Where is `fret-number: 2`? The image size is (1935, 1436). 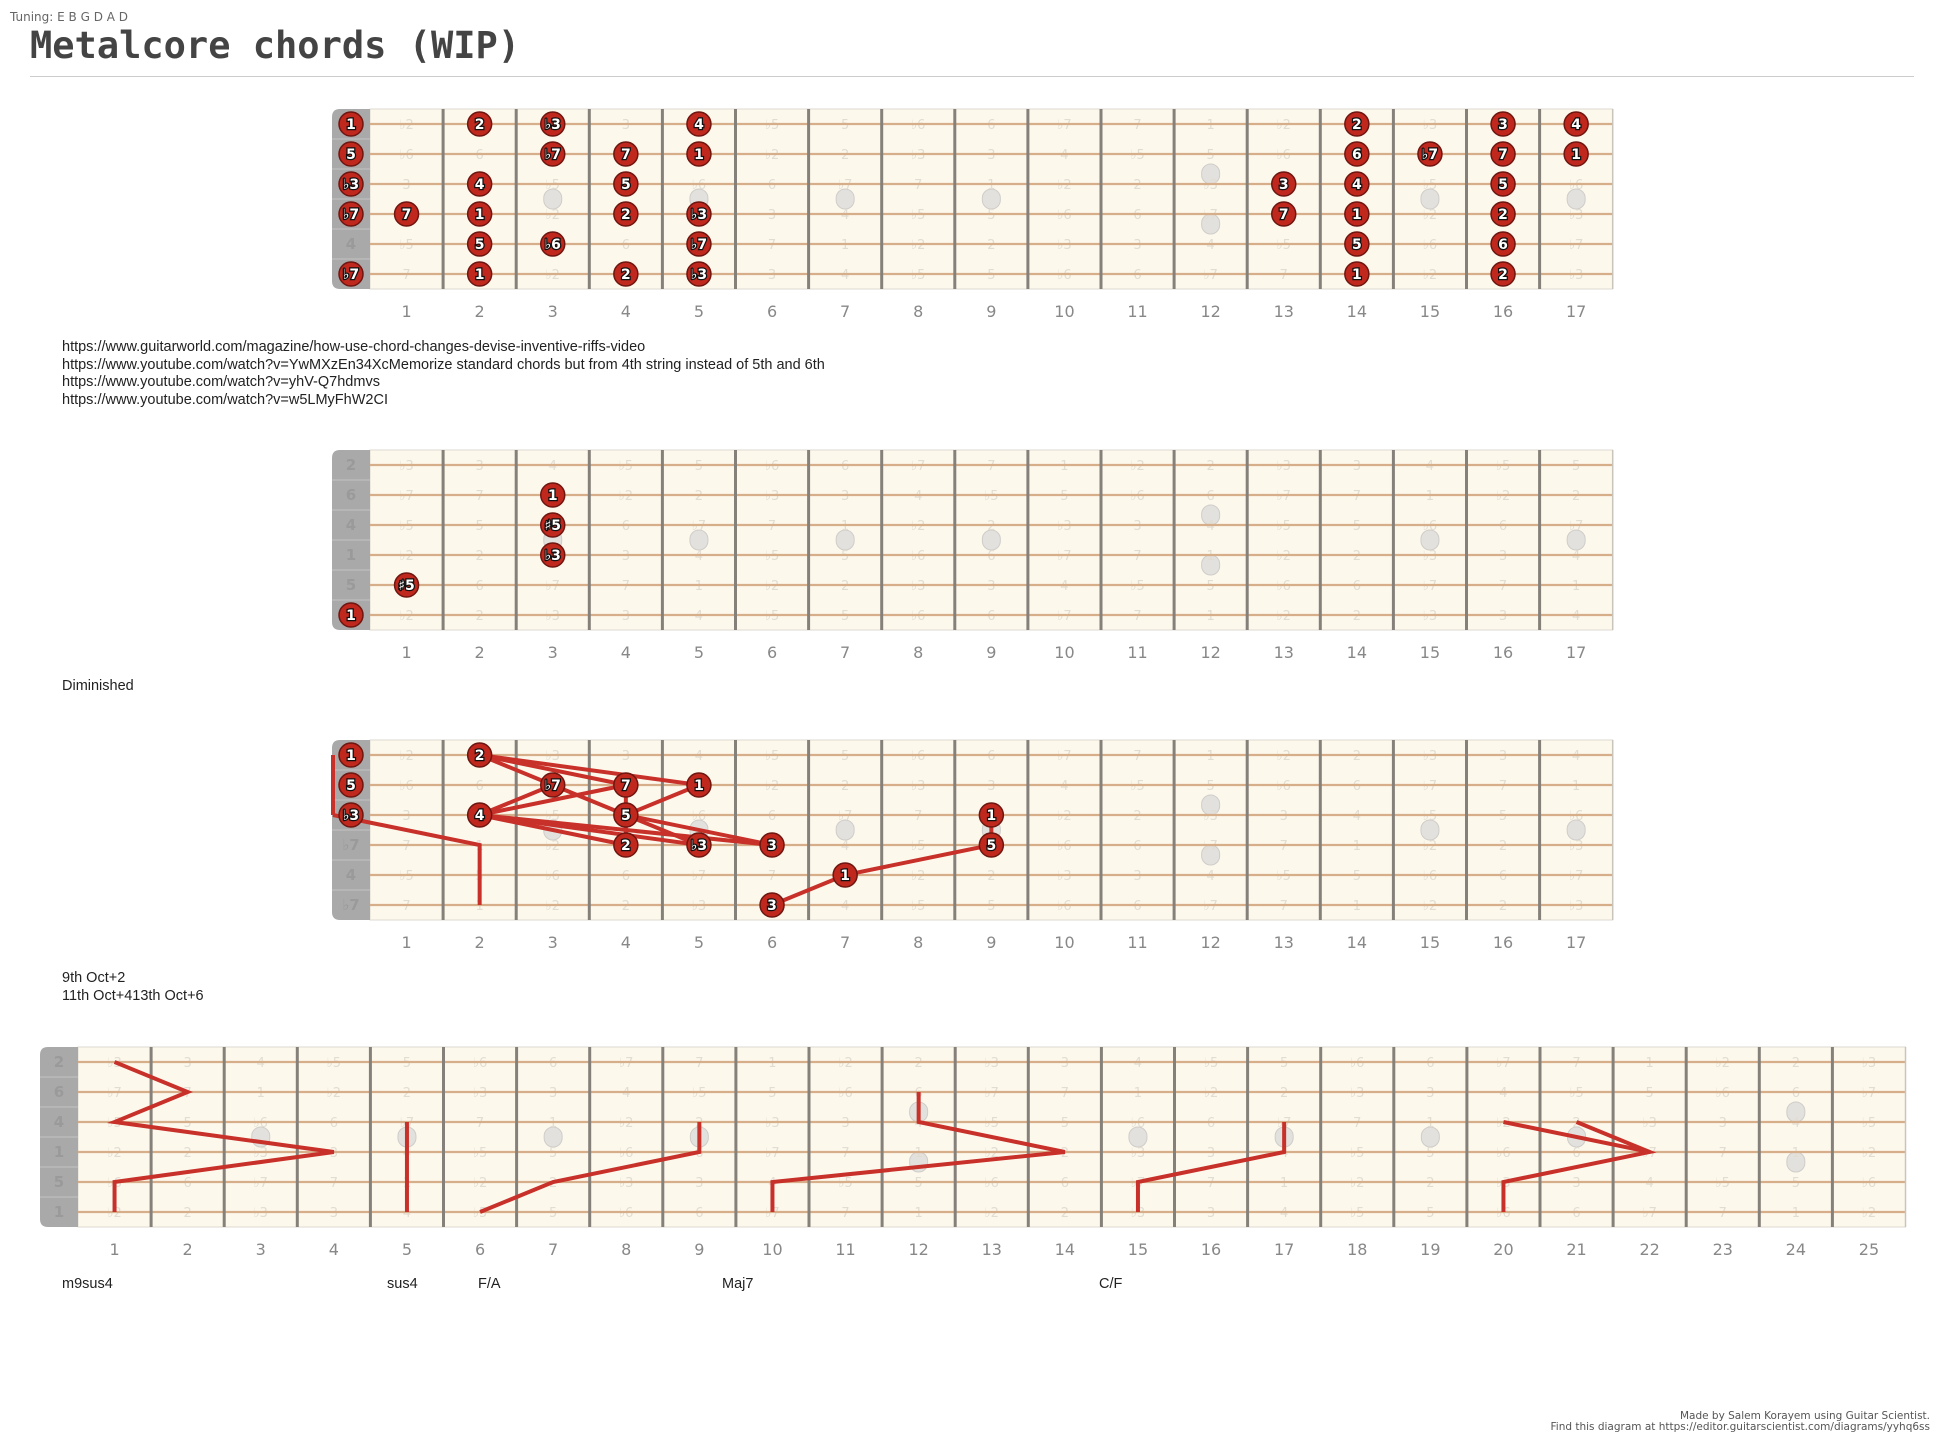
fret-number: 2 is located at coordinates (480, 652).